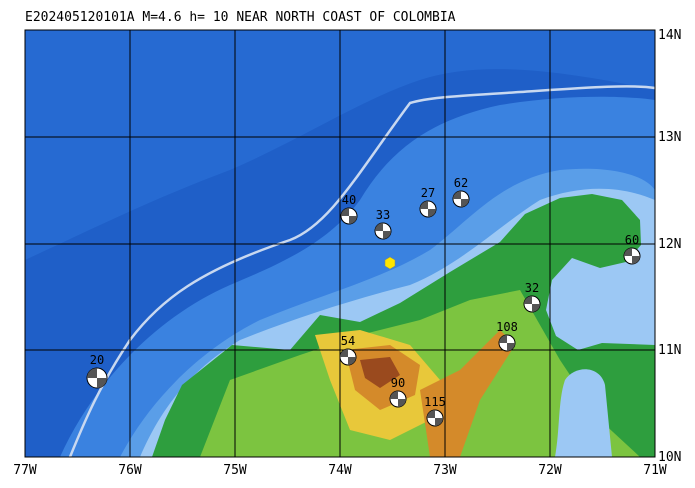 Image resolution: width=695 pixels, height=488 pixels. I want to click on event-depth: 27, so click(428, 193).